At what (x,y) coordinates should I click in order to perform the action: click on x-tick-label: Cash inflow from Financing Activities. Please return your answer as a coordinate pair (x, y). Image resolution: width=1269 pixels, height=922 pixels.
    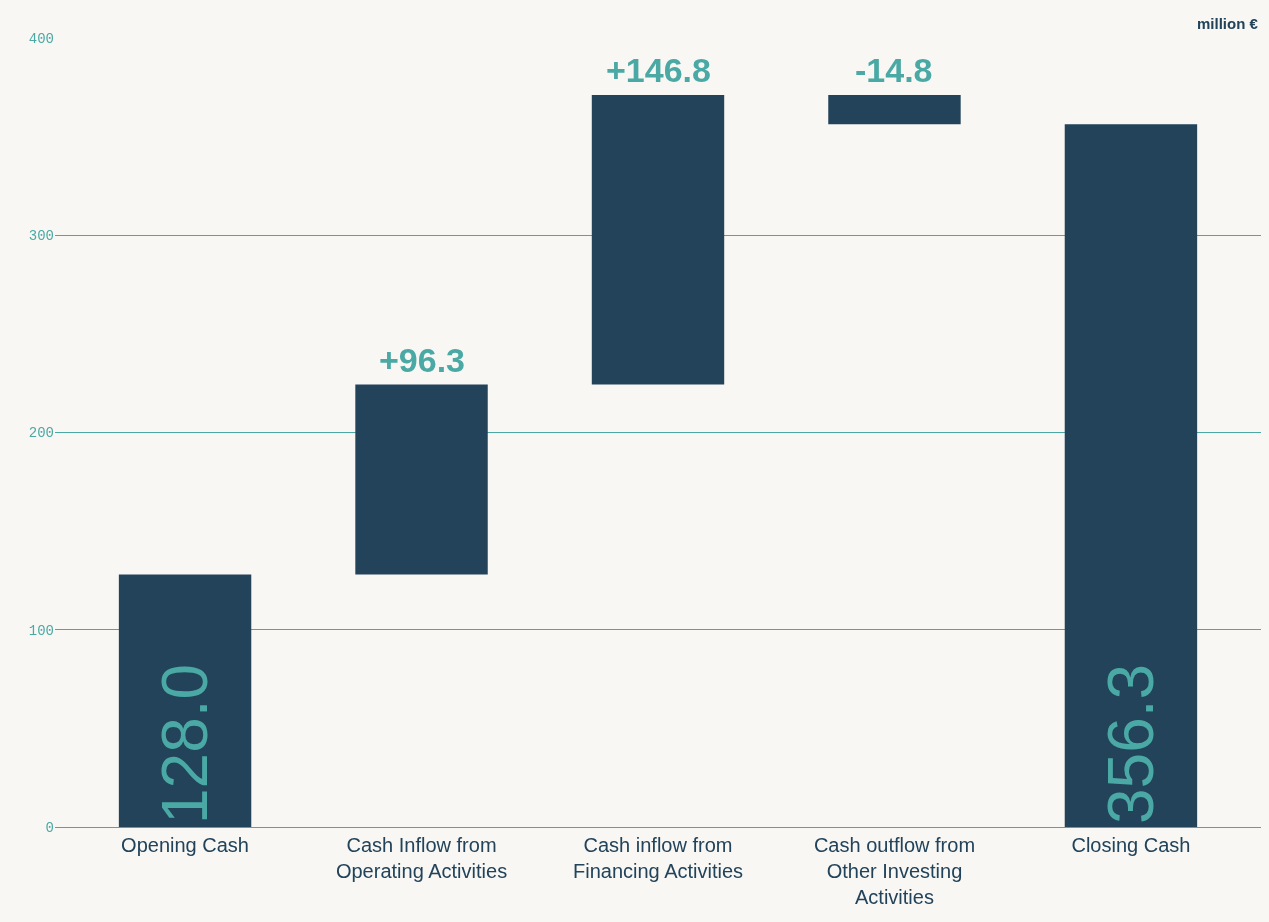
    Looking at the image, I should click on (658, 858).